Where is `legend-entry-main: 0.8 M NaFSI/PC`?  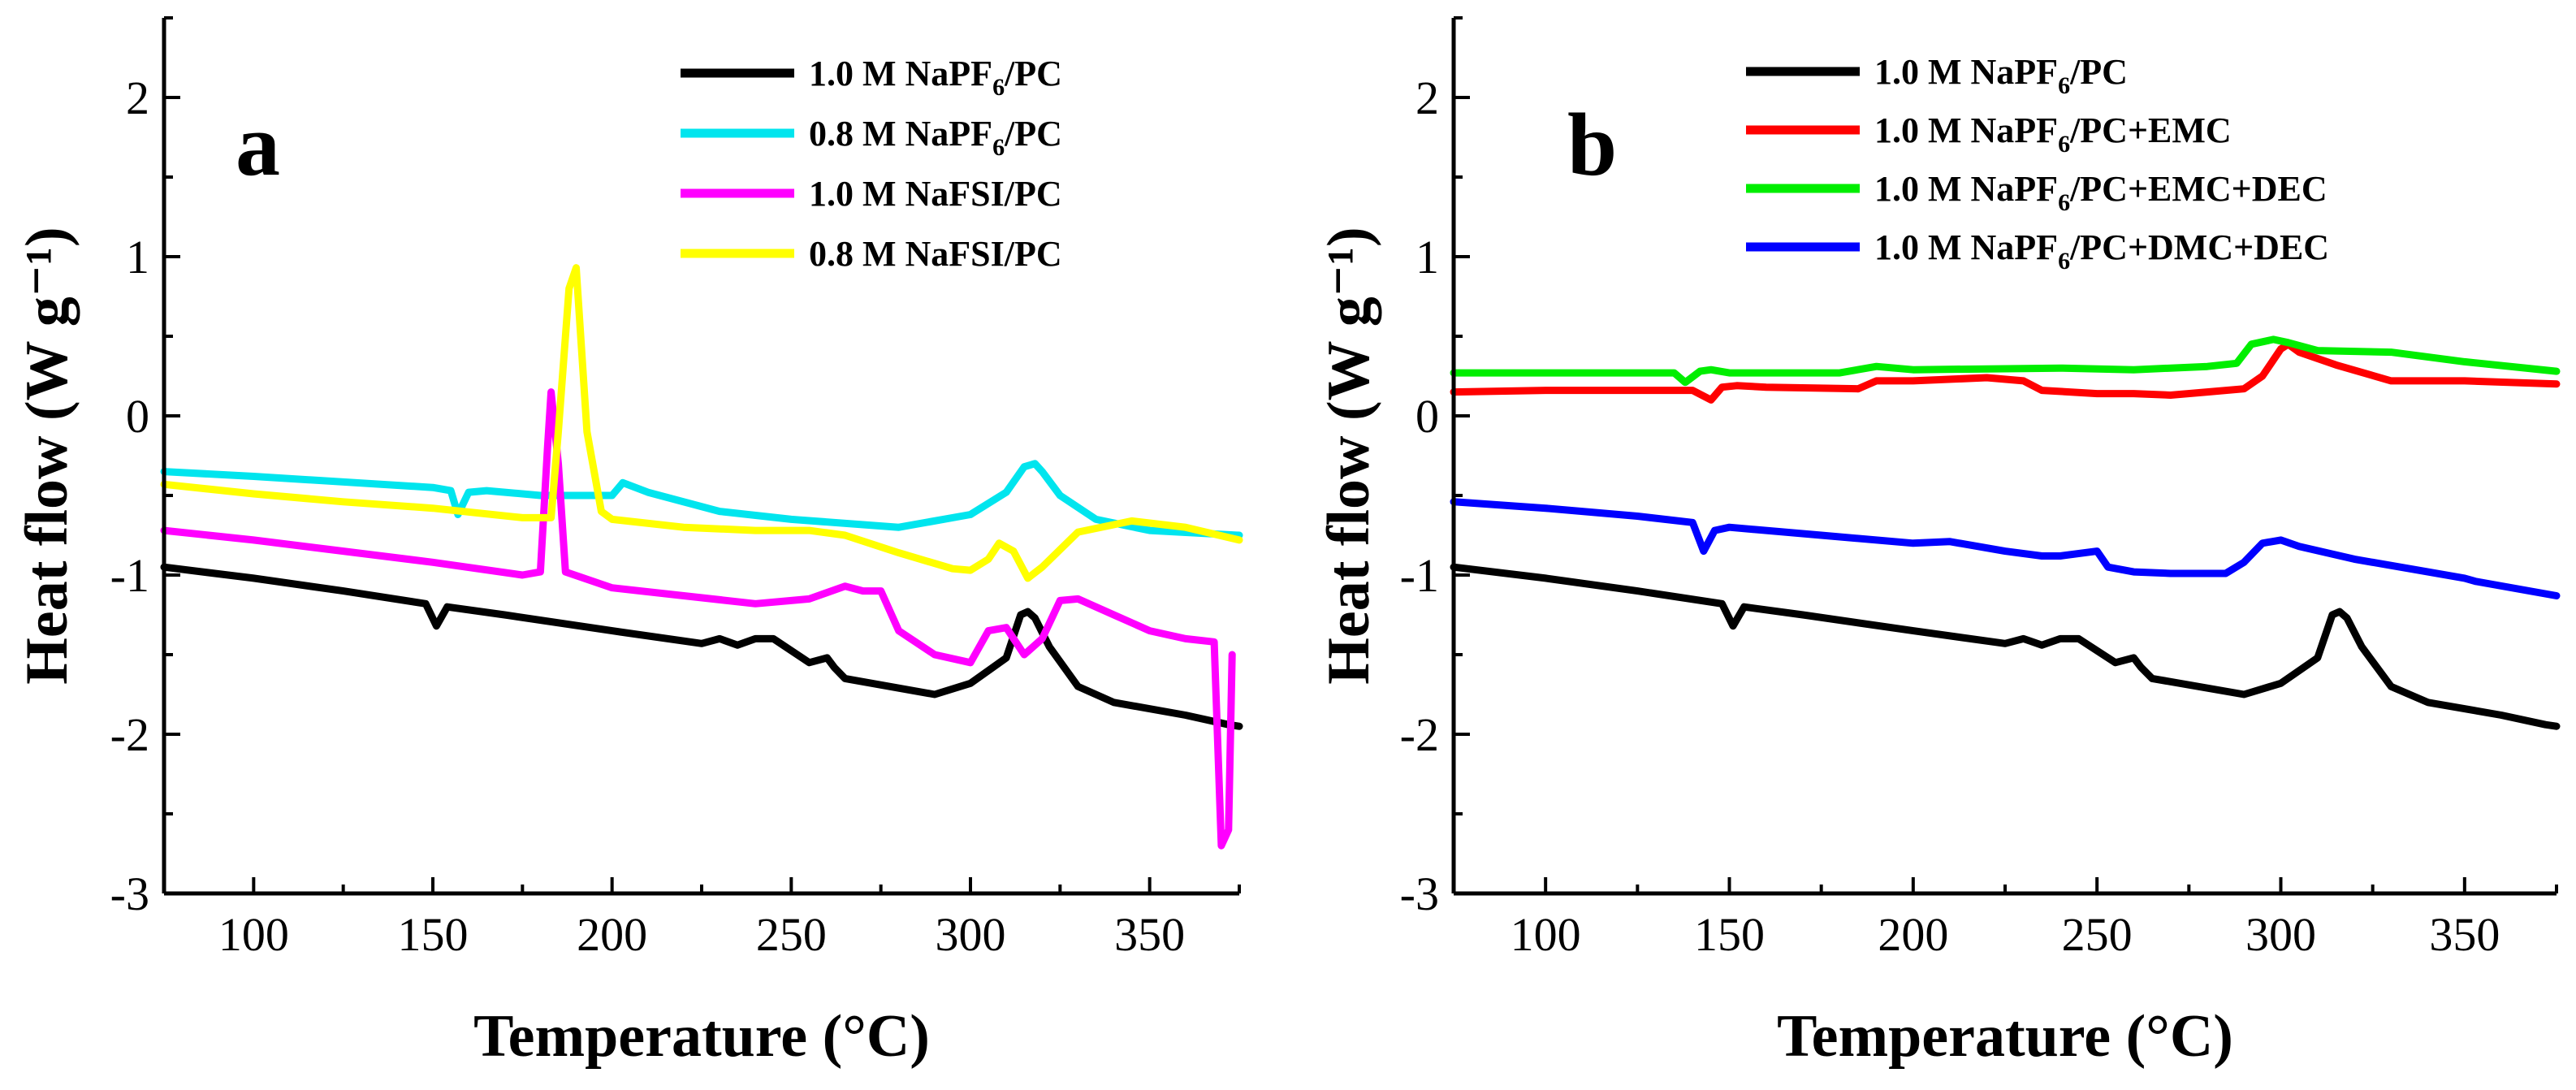
legend-entry-main: 0.8 M NaFSI/PC is located at coordinates (935, 254).